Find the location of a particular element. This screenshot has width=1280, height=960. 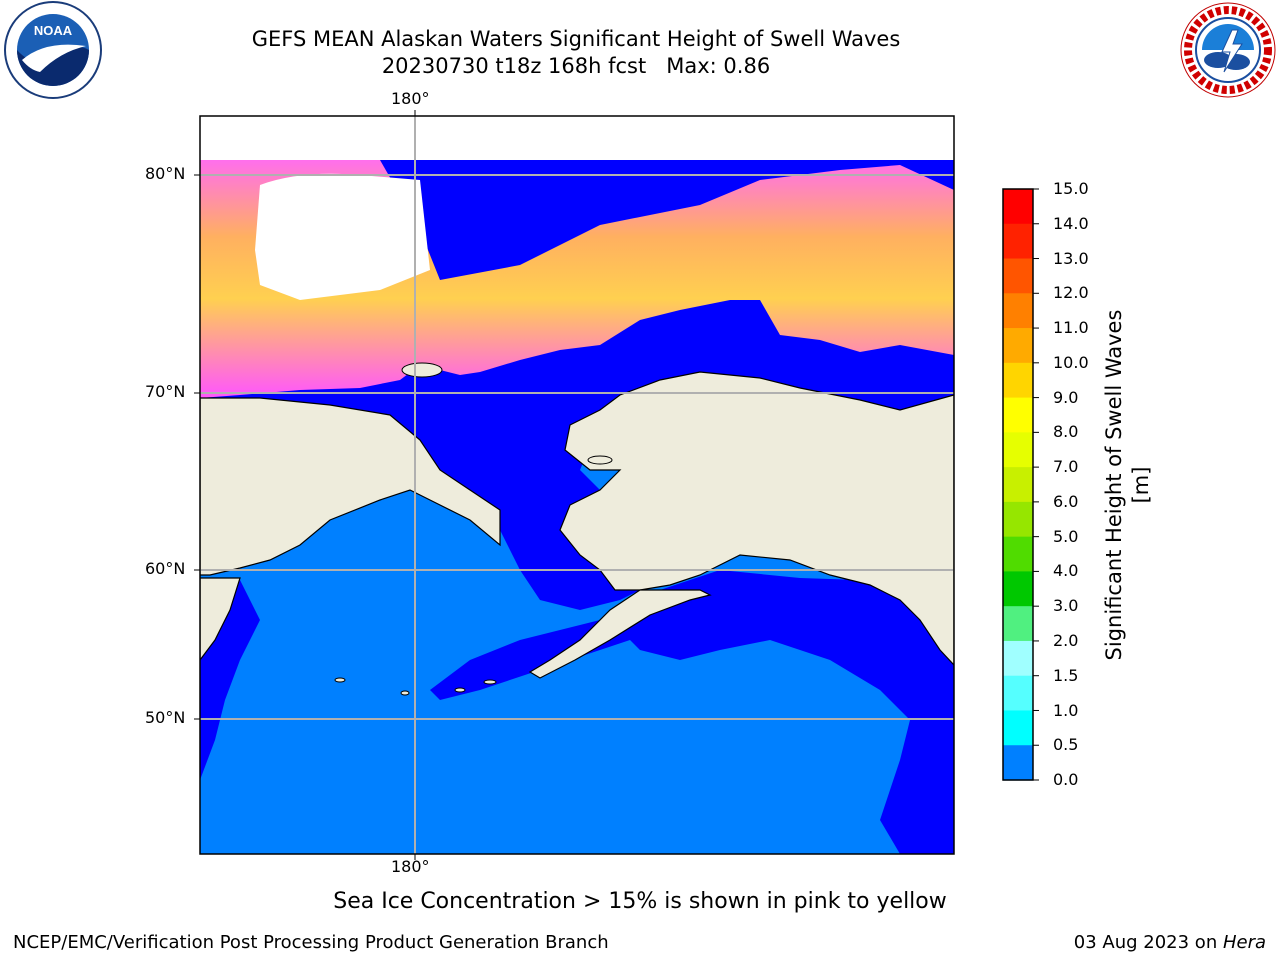

colorbar-tick-label: 8.0 is located at coordinates (1066, 432).